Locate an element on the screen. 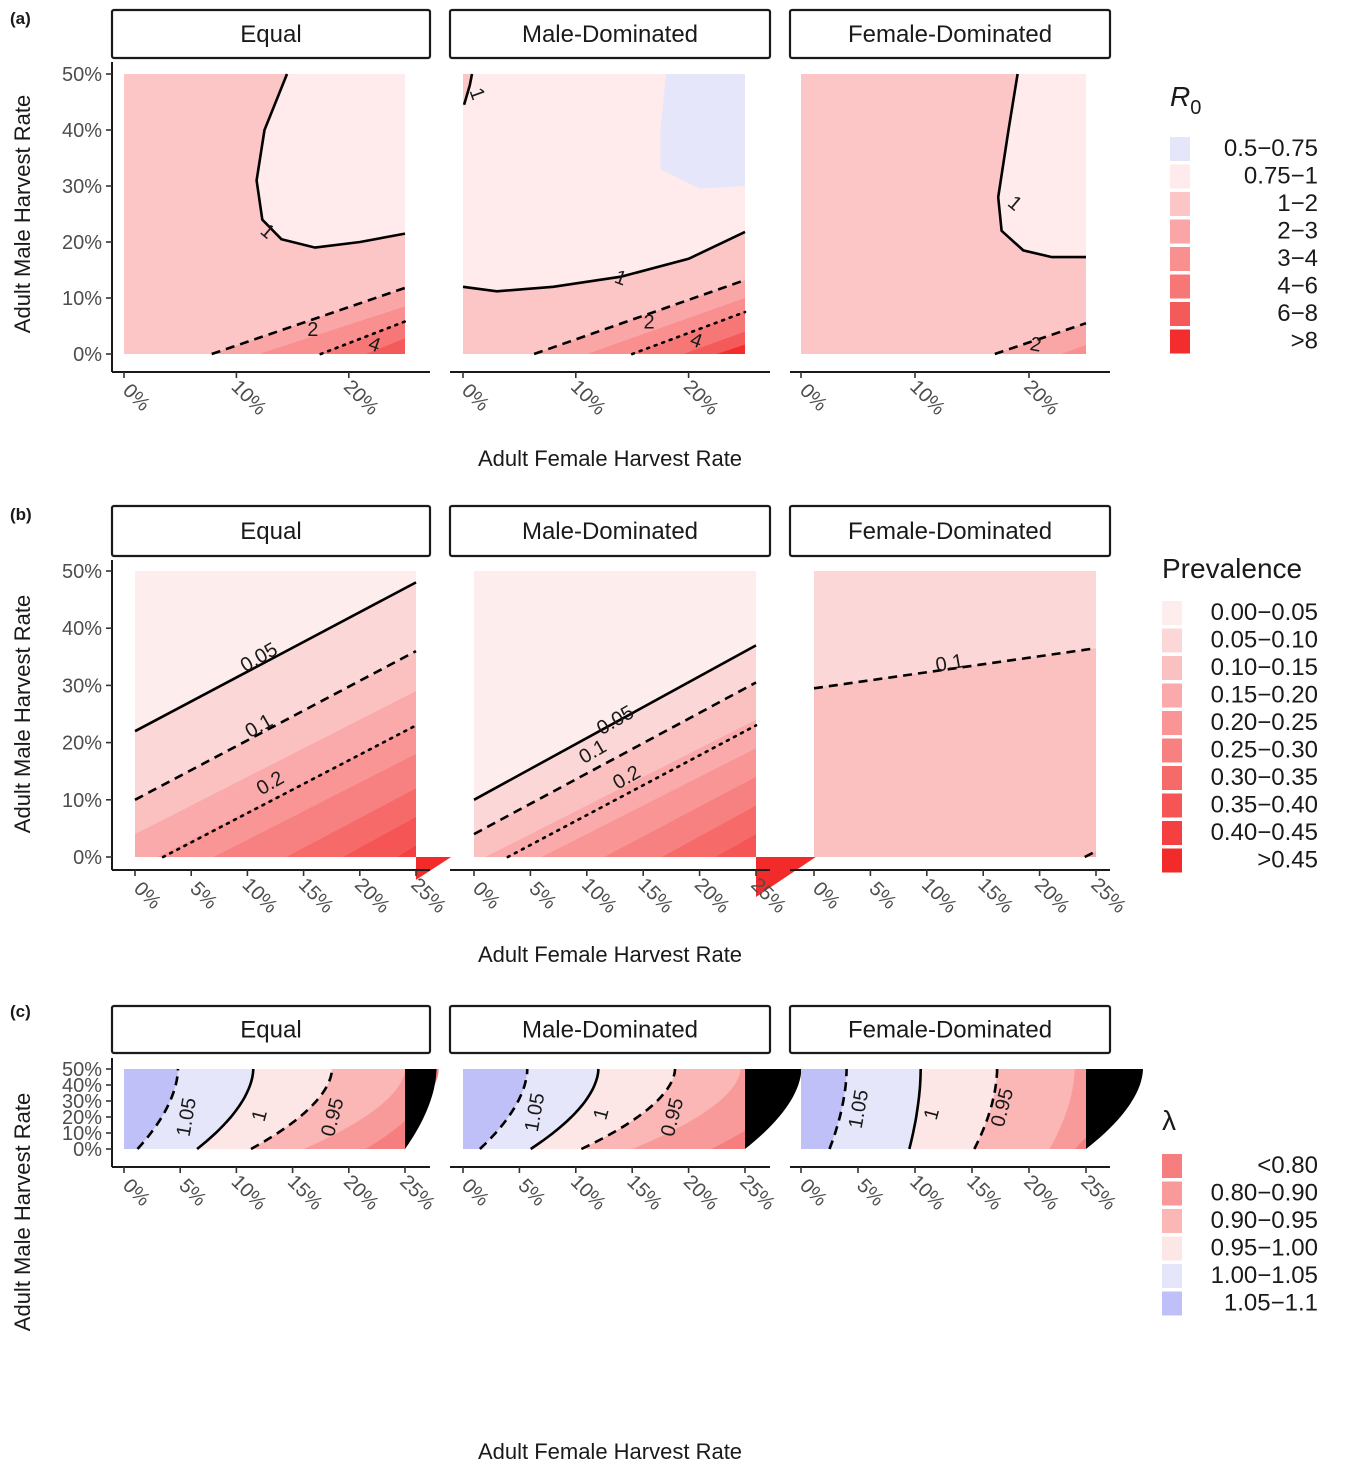  y-axis-title: Adult Male Harvest Rate is located at coordinates (22, 1212).